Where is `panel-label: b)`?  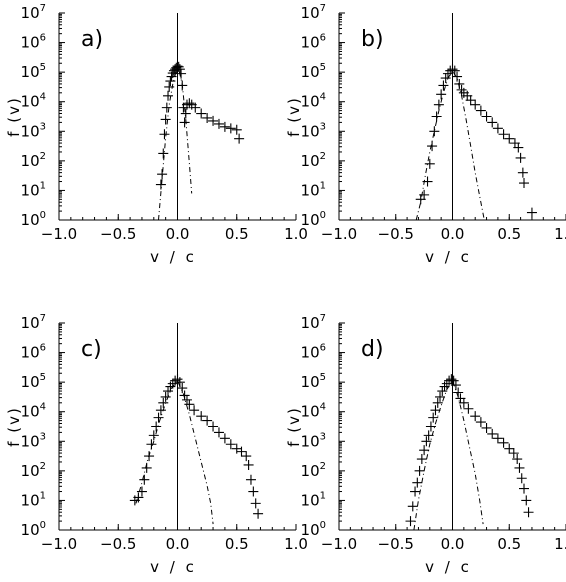
panel-label: b) is located at coordinates (372, 39).